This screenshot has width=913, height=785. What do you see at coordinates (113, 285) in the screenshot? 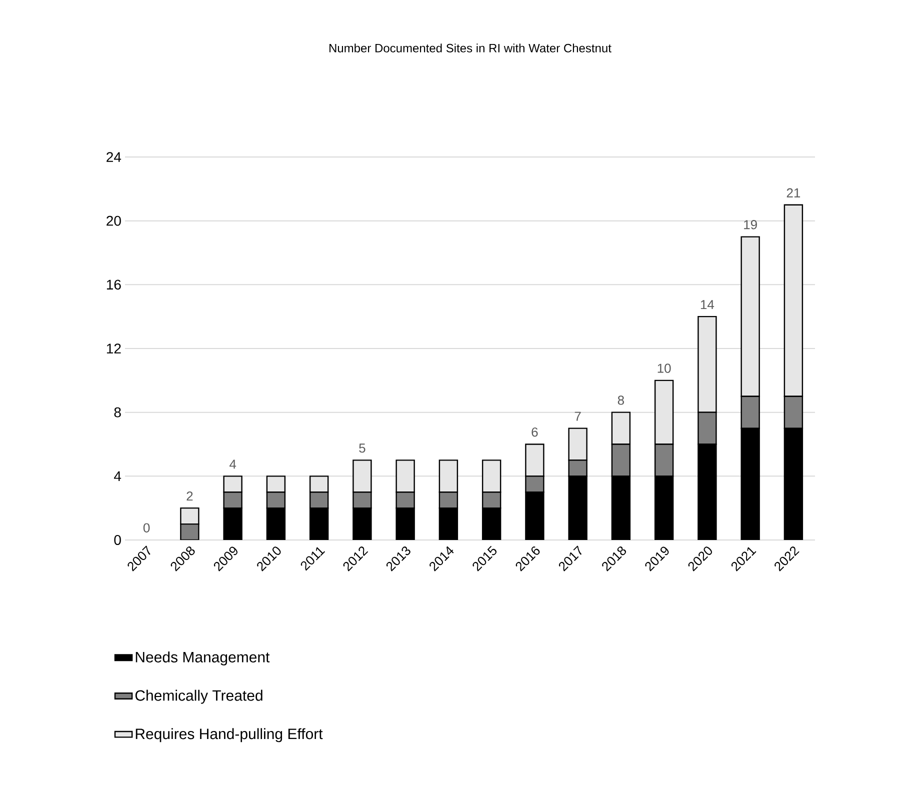
I see `y-tick-label: 16` at bounding box center [113, 285].